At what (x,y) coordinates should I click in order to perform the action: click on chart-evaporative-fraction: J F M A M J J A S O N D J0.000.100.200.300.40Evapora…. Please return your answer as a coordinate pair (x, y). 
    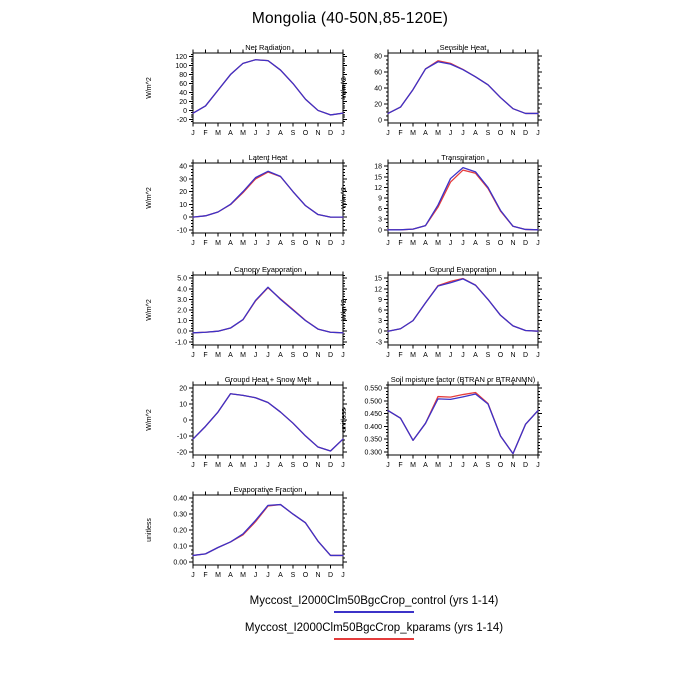
    Looking at the image, I should click on (246, 532).